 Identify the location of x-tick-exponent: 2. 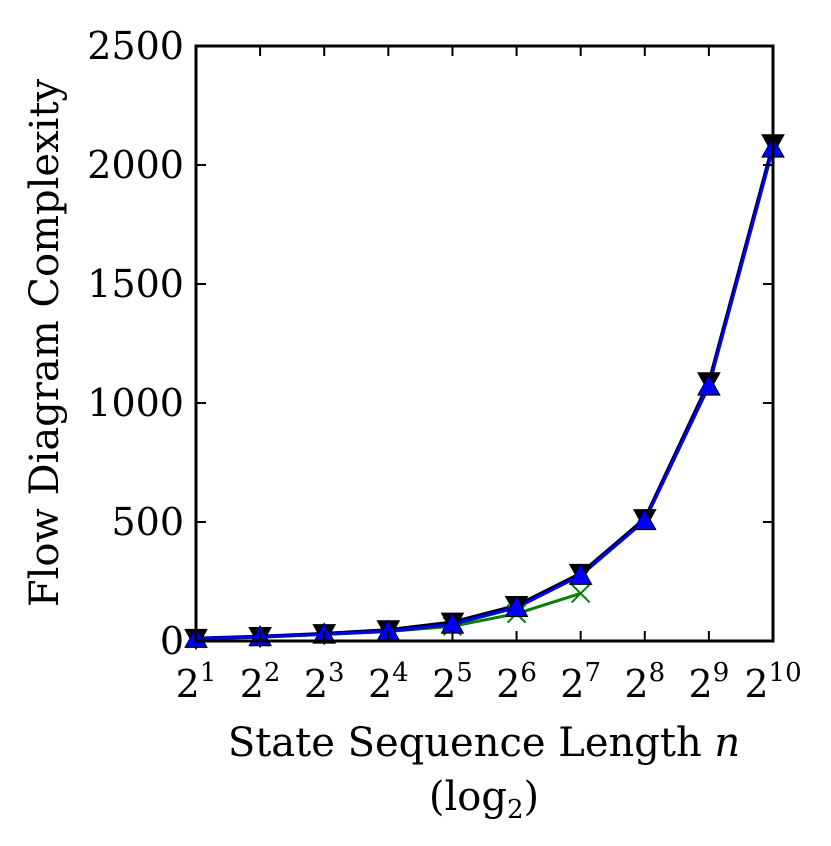
(272, 673).